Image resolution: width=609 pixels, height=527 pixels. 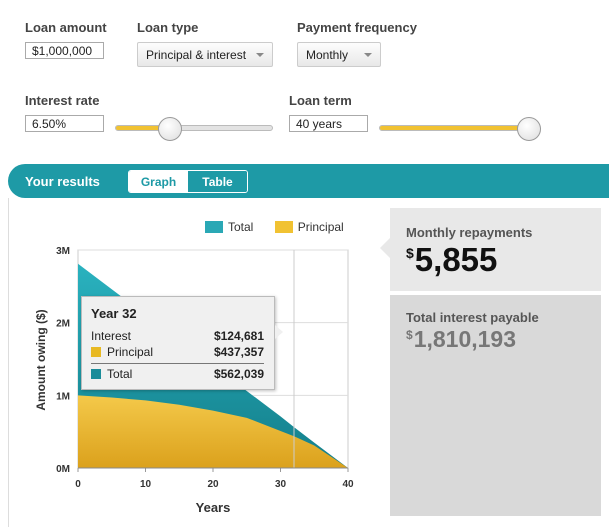 I want to click on tooltip-interest-label: Interest, so click(x=111, y=336).